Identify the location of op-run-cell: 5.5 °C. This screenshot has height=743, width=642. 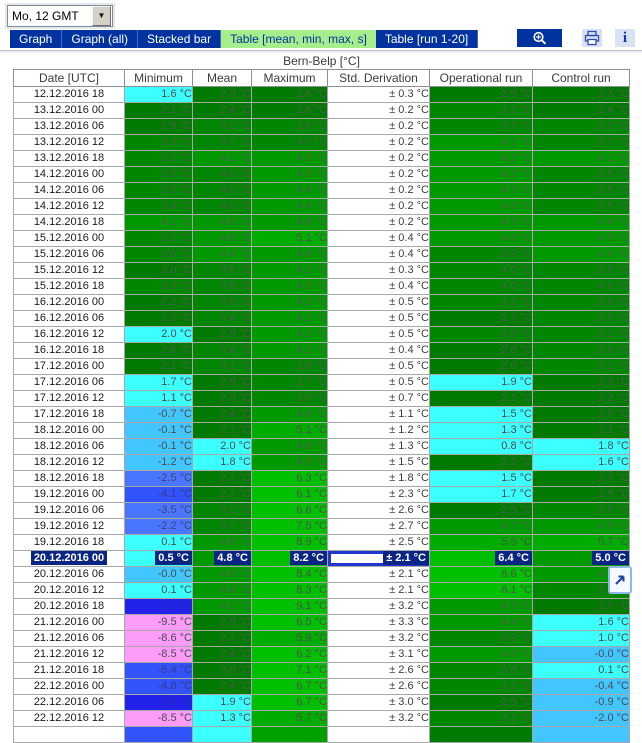
(481, 542).